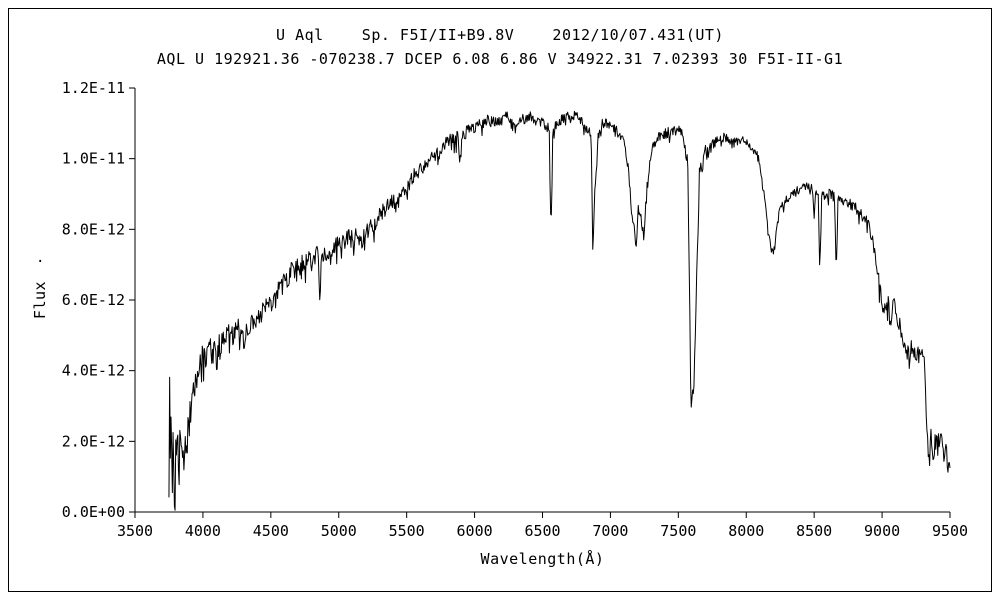  I want to click on x-tick-label: 7000, so click(610, 531).